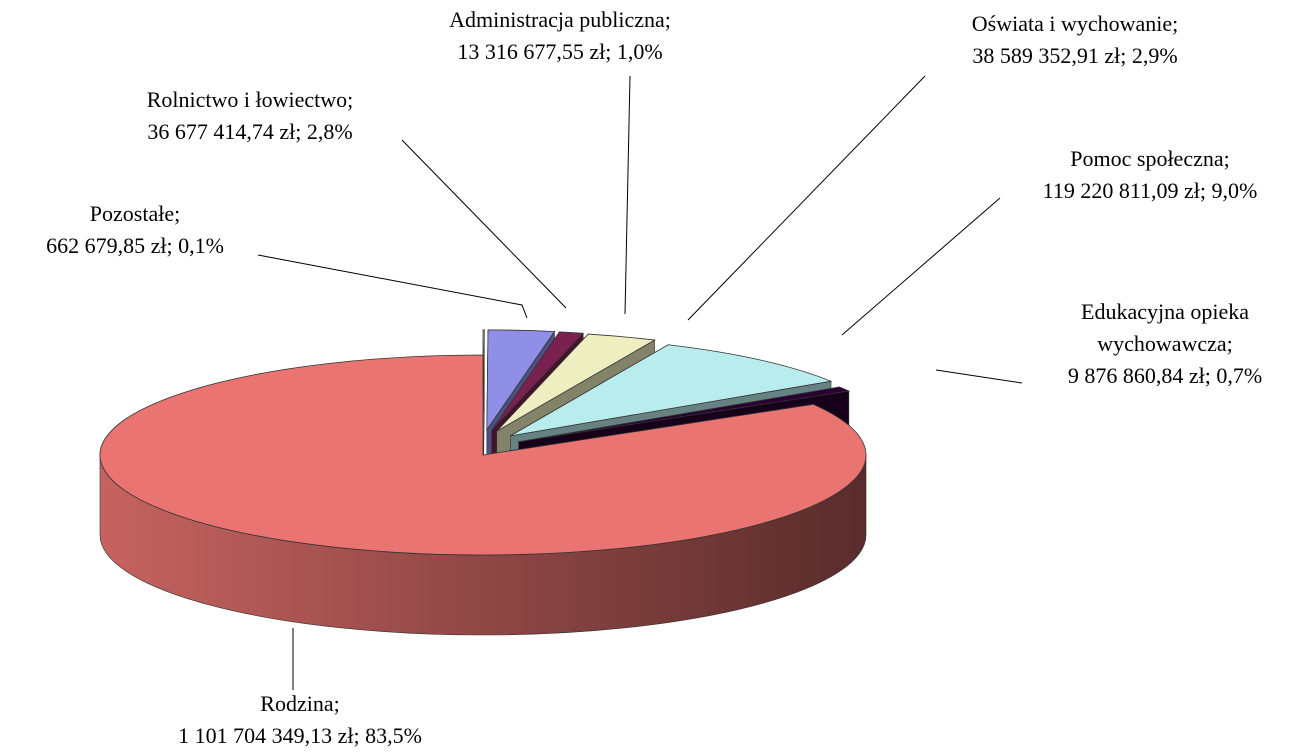 The height and width of the screenshot is (756, 1316). What do you see at coordinates (1165, 327) in the screenshot?
I see `label-category: Edukacyjna opieka wychowawcza;` at bounding box center [1165, 327].